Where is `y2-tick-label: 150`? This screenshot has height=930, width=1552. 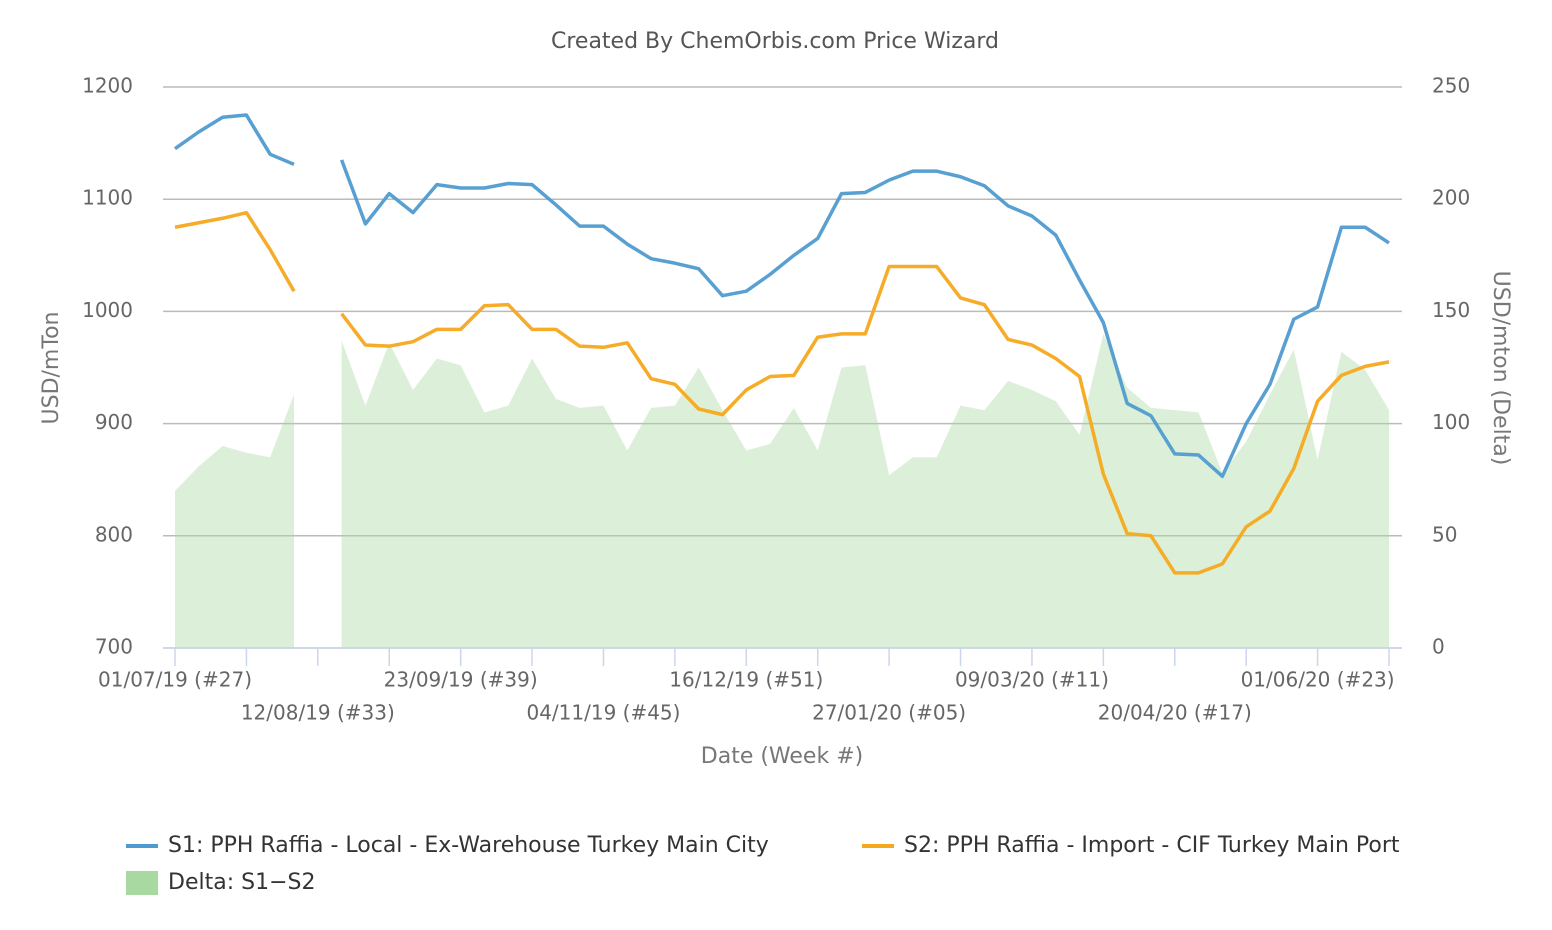 y2-tick-label: 150 is located at coordinates (1451, 310).